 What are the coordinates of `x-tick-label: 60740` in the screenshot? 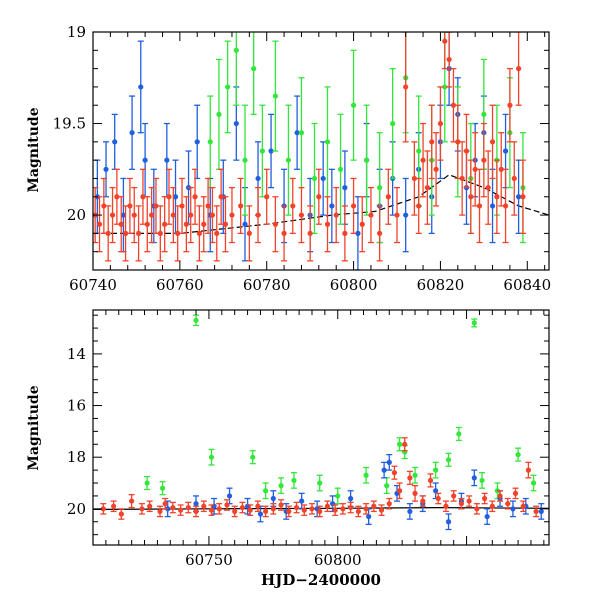 It's located at (93, 285).